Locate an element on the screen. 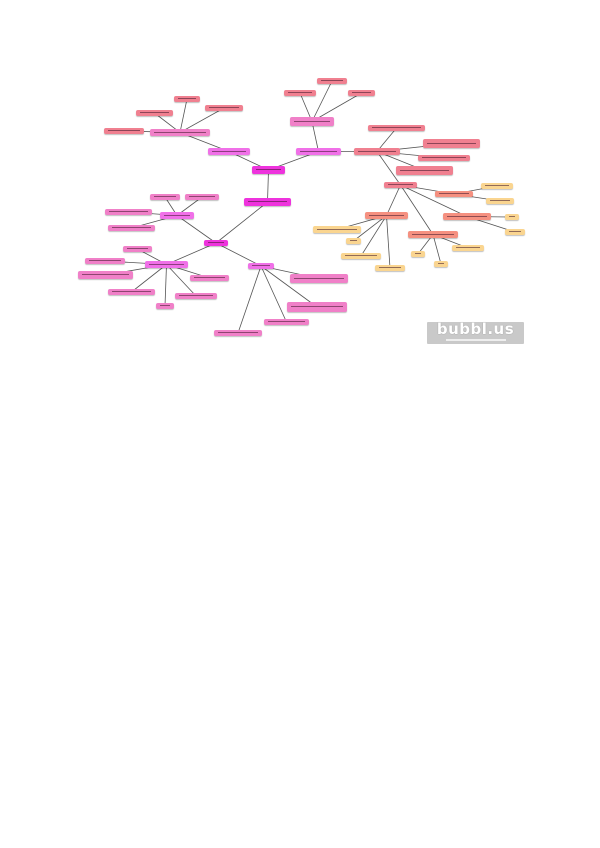 The width and height of the screenshot is (600, 848). central-topic-node is located at coordinates (267, 202).